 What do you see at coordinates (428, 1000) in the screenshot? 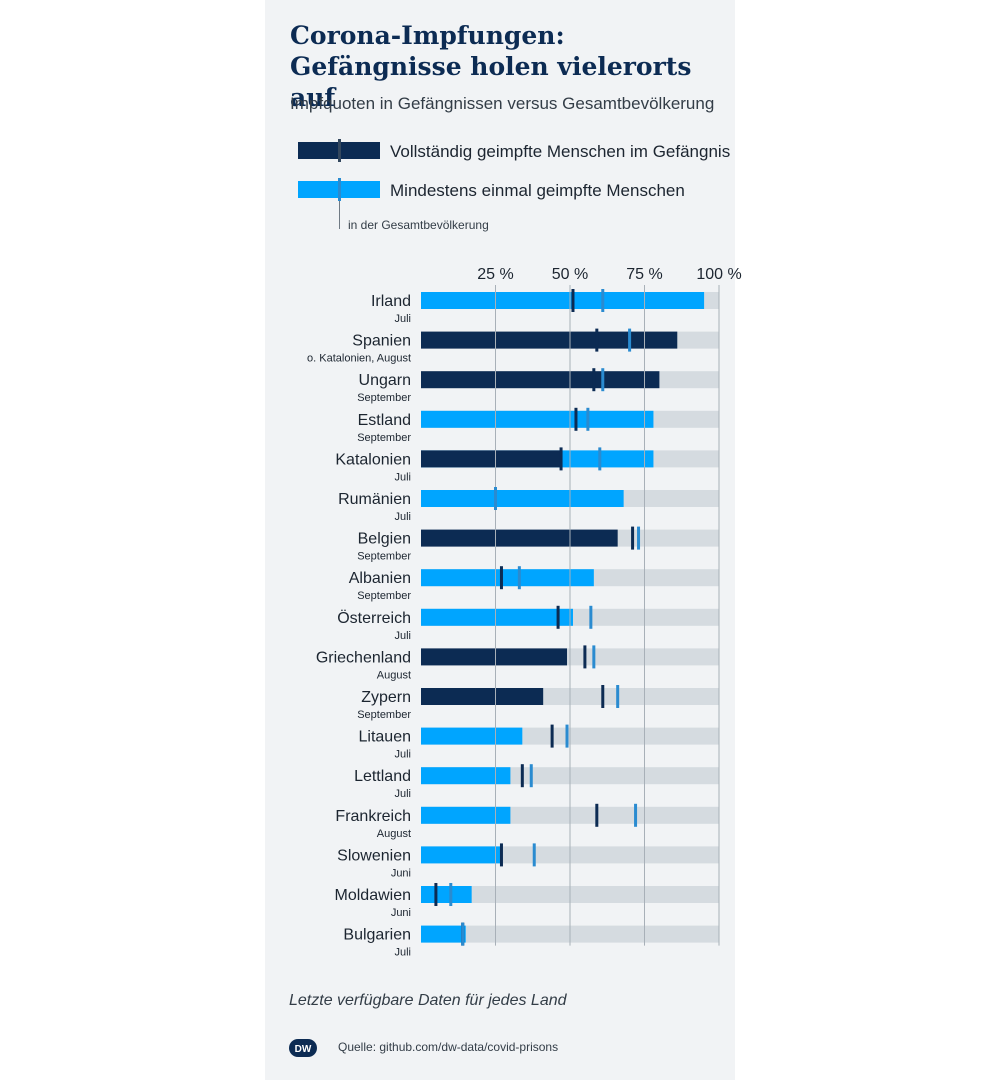
I see `footnote: Letzte verfügbare Daten für jedes Land` at bounding box center [428, 1000].